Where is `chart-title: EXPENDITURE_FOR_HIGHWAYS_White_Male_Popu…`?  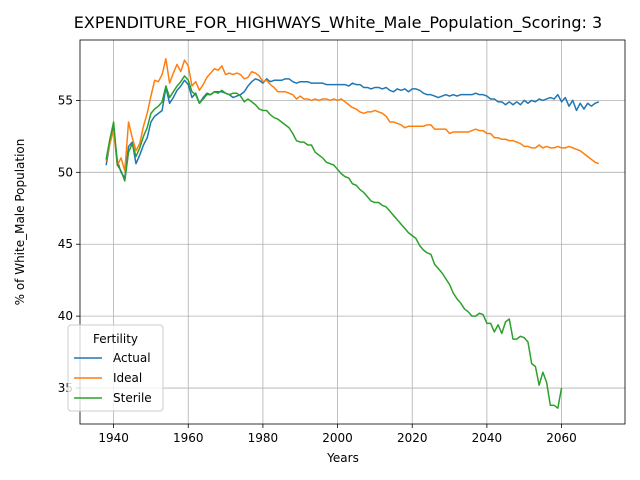
chart-title: EXPENDITURE_FOR_HIGHWAYS_White_Male_Popu… is located at coordinates (338, 23).